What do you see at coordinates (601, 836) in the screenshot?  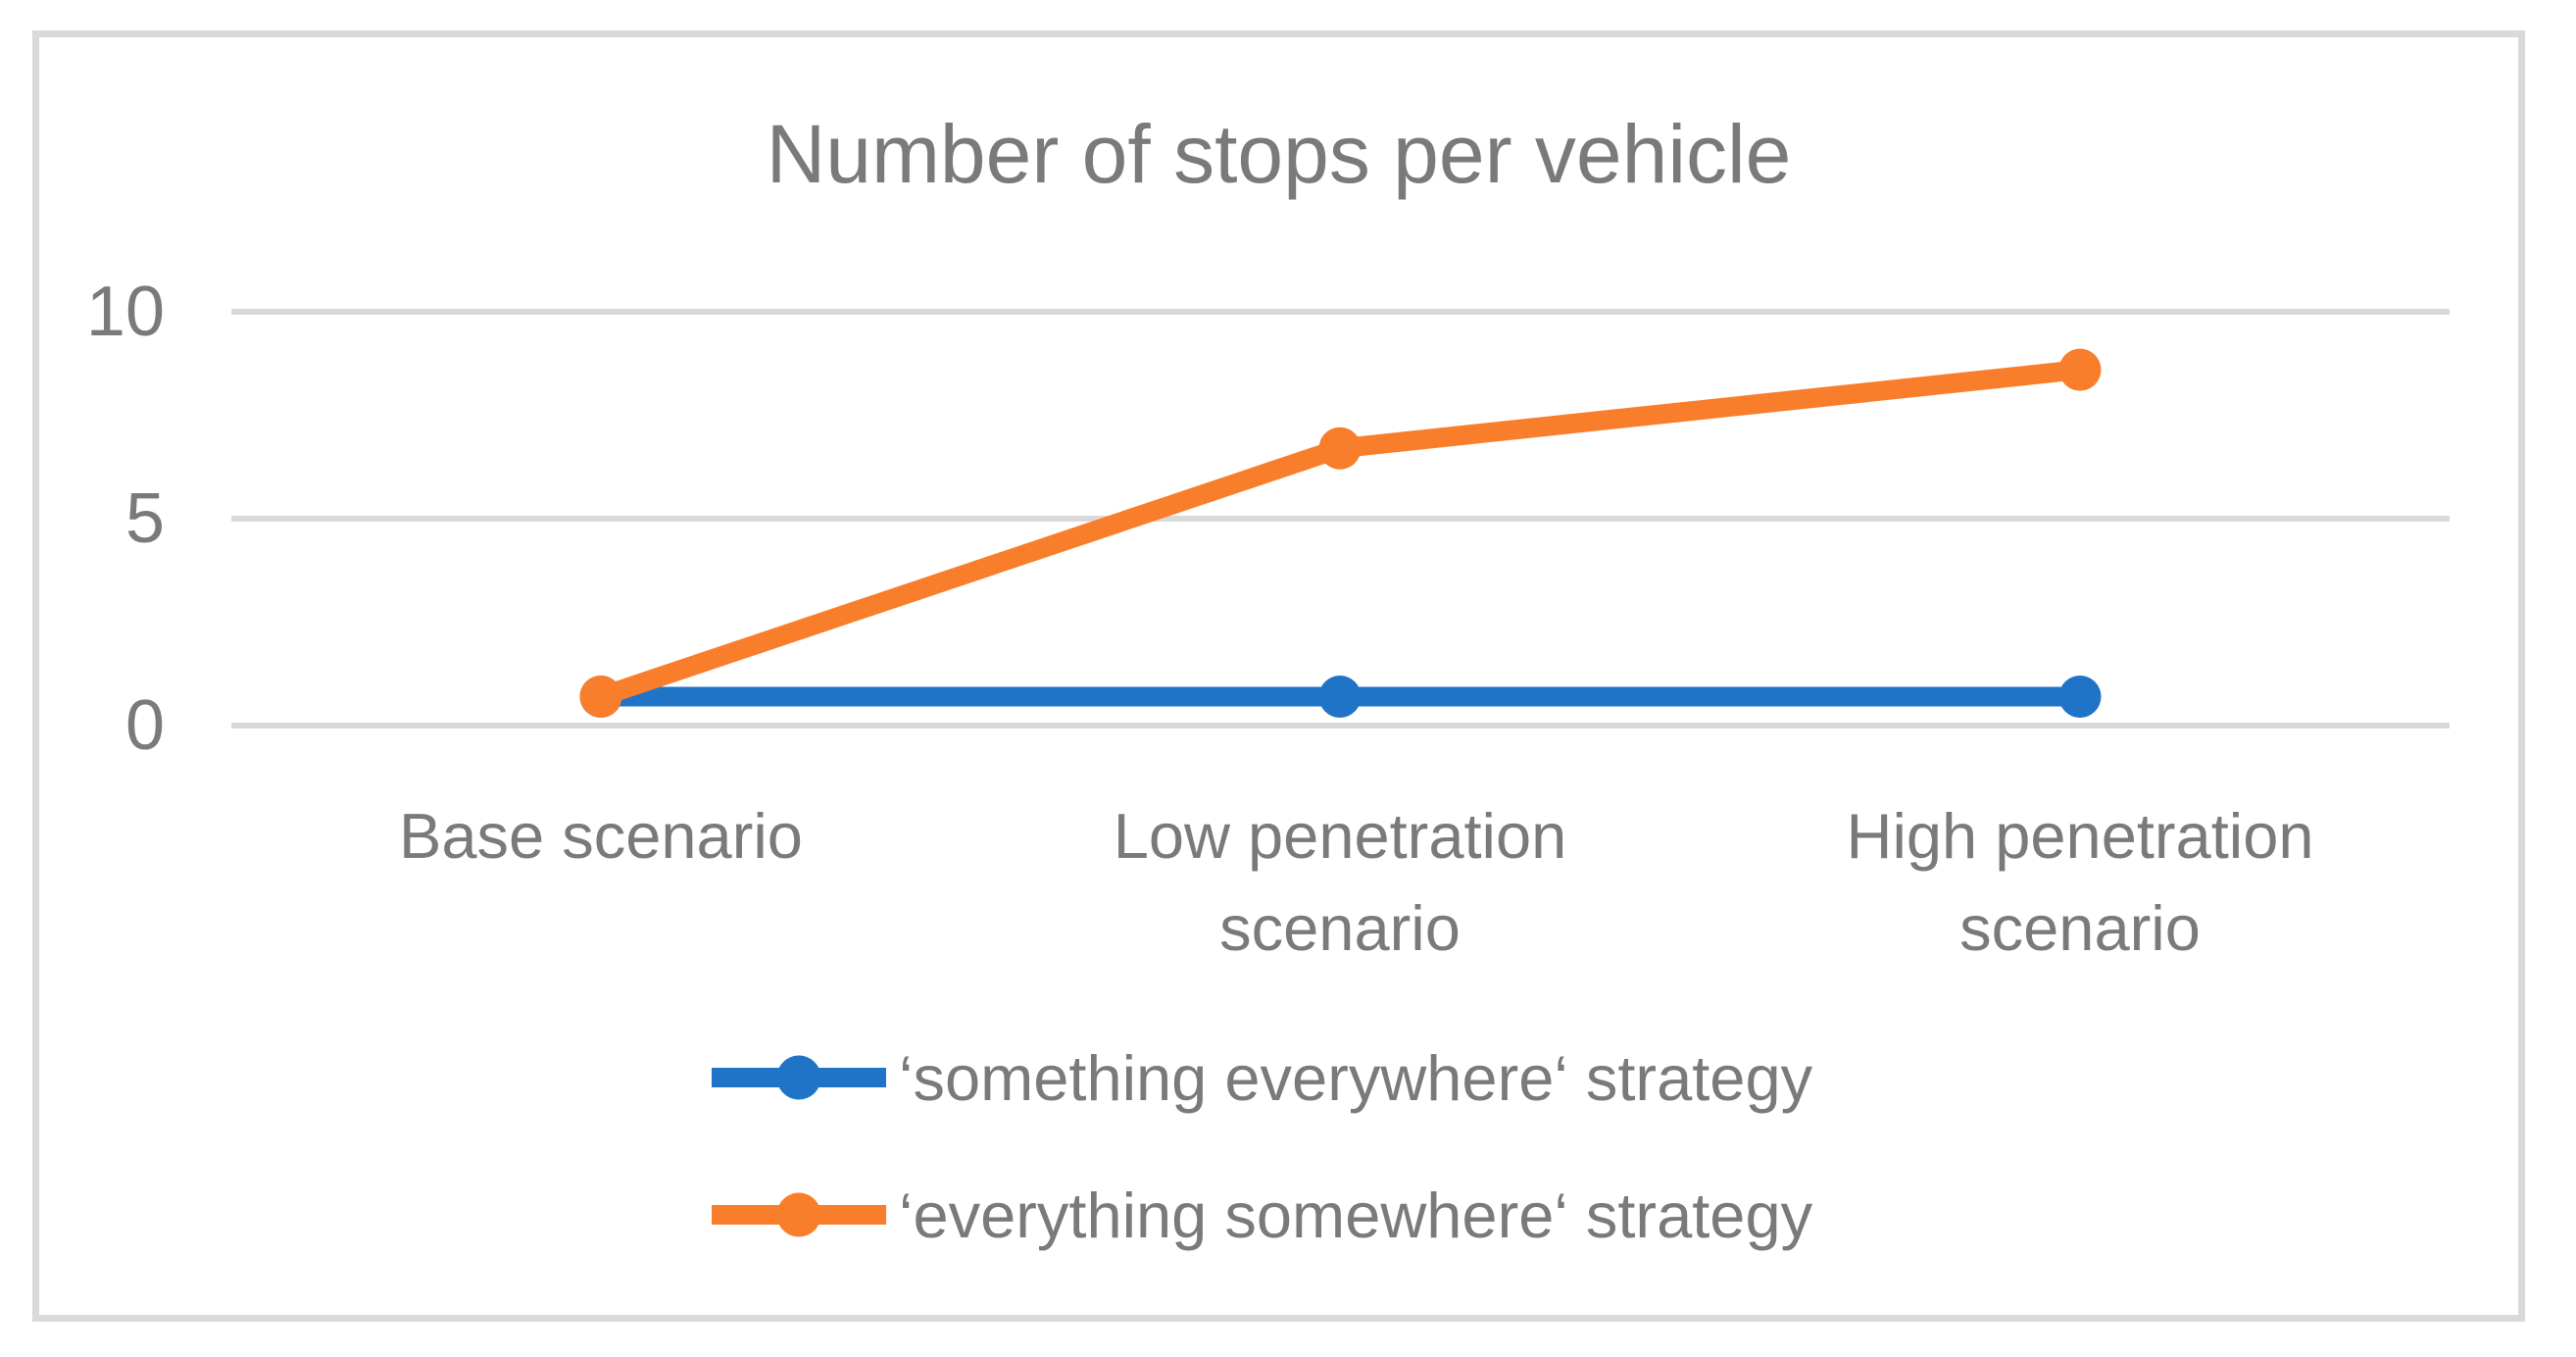 I see `x-category-label-base: Base scenario` at bounding box center [601, 836].